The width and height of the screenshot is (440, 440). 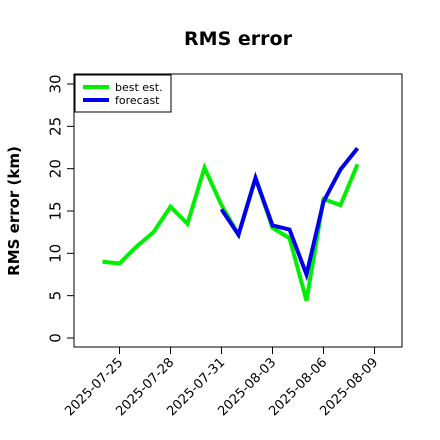 What do you see at coordinates (55, 338) in the screenshot?
I see `y-tick-label: 0` at bounding box center [55, 338].